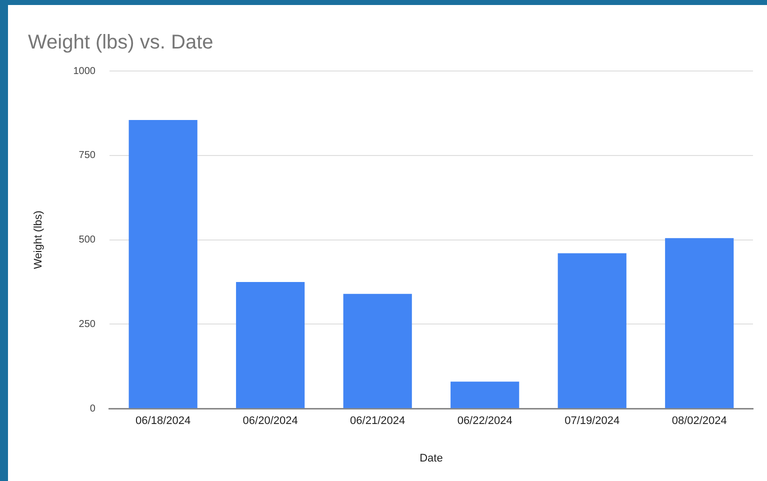  I want to click on x-tick-label: 06/22/2024, so click(484, 421).